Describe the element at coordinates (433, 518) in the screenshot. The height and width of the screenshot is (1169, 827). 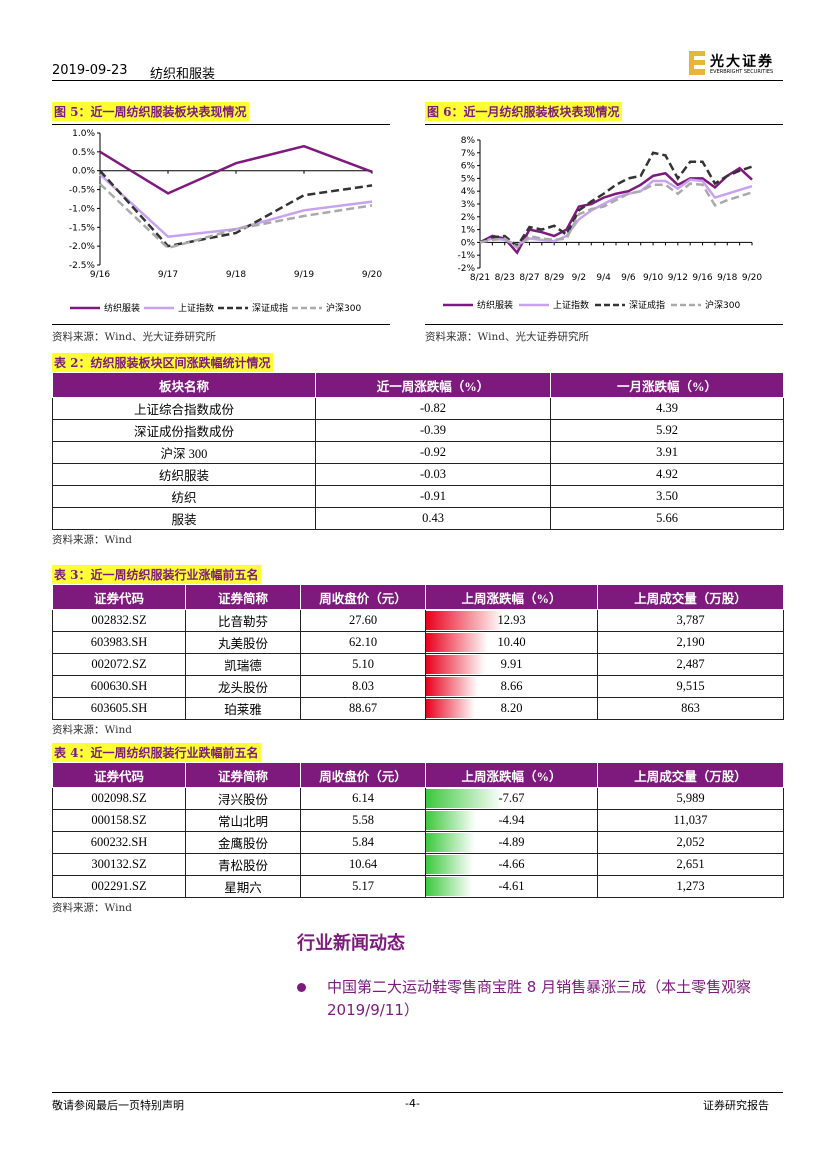
I see `cell-text: 0.43` at that location.